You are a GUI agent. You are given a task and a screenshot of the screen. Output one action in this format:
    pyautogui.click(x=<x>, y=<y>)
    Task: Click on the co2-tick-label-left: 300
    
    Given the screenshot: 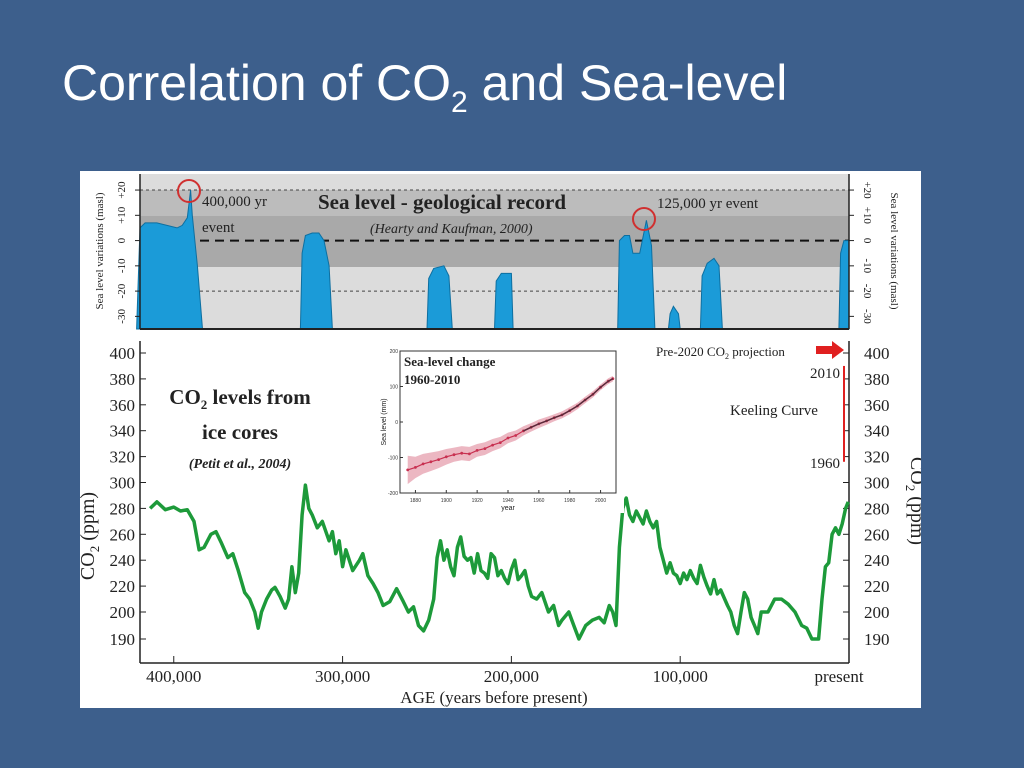 What is the action you would take?
    pyautogui.click(x=123, y=483)
    